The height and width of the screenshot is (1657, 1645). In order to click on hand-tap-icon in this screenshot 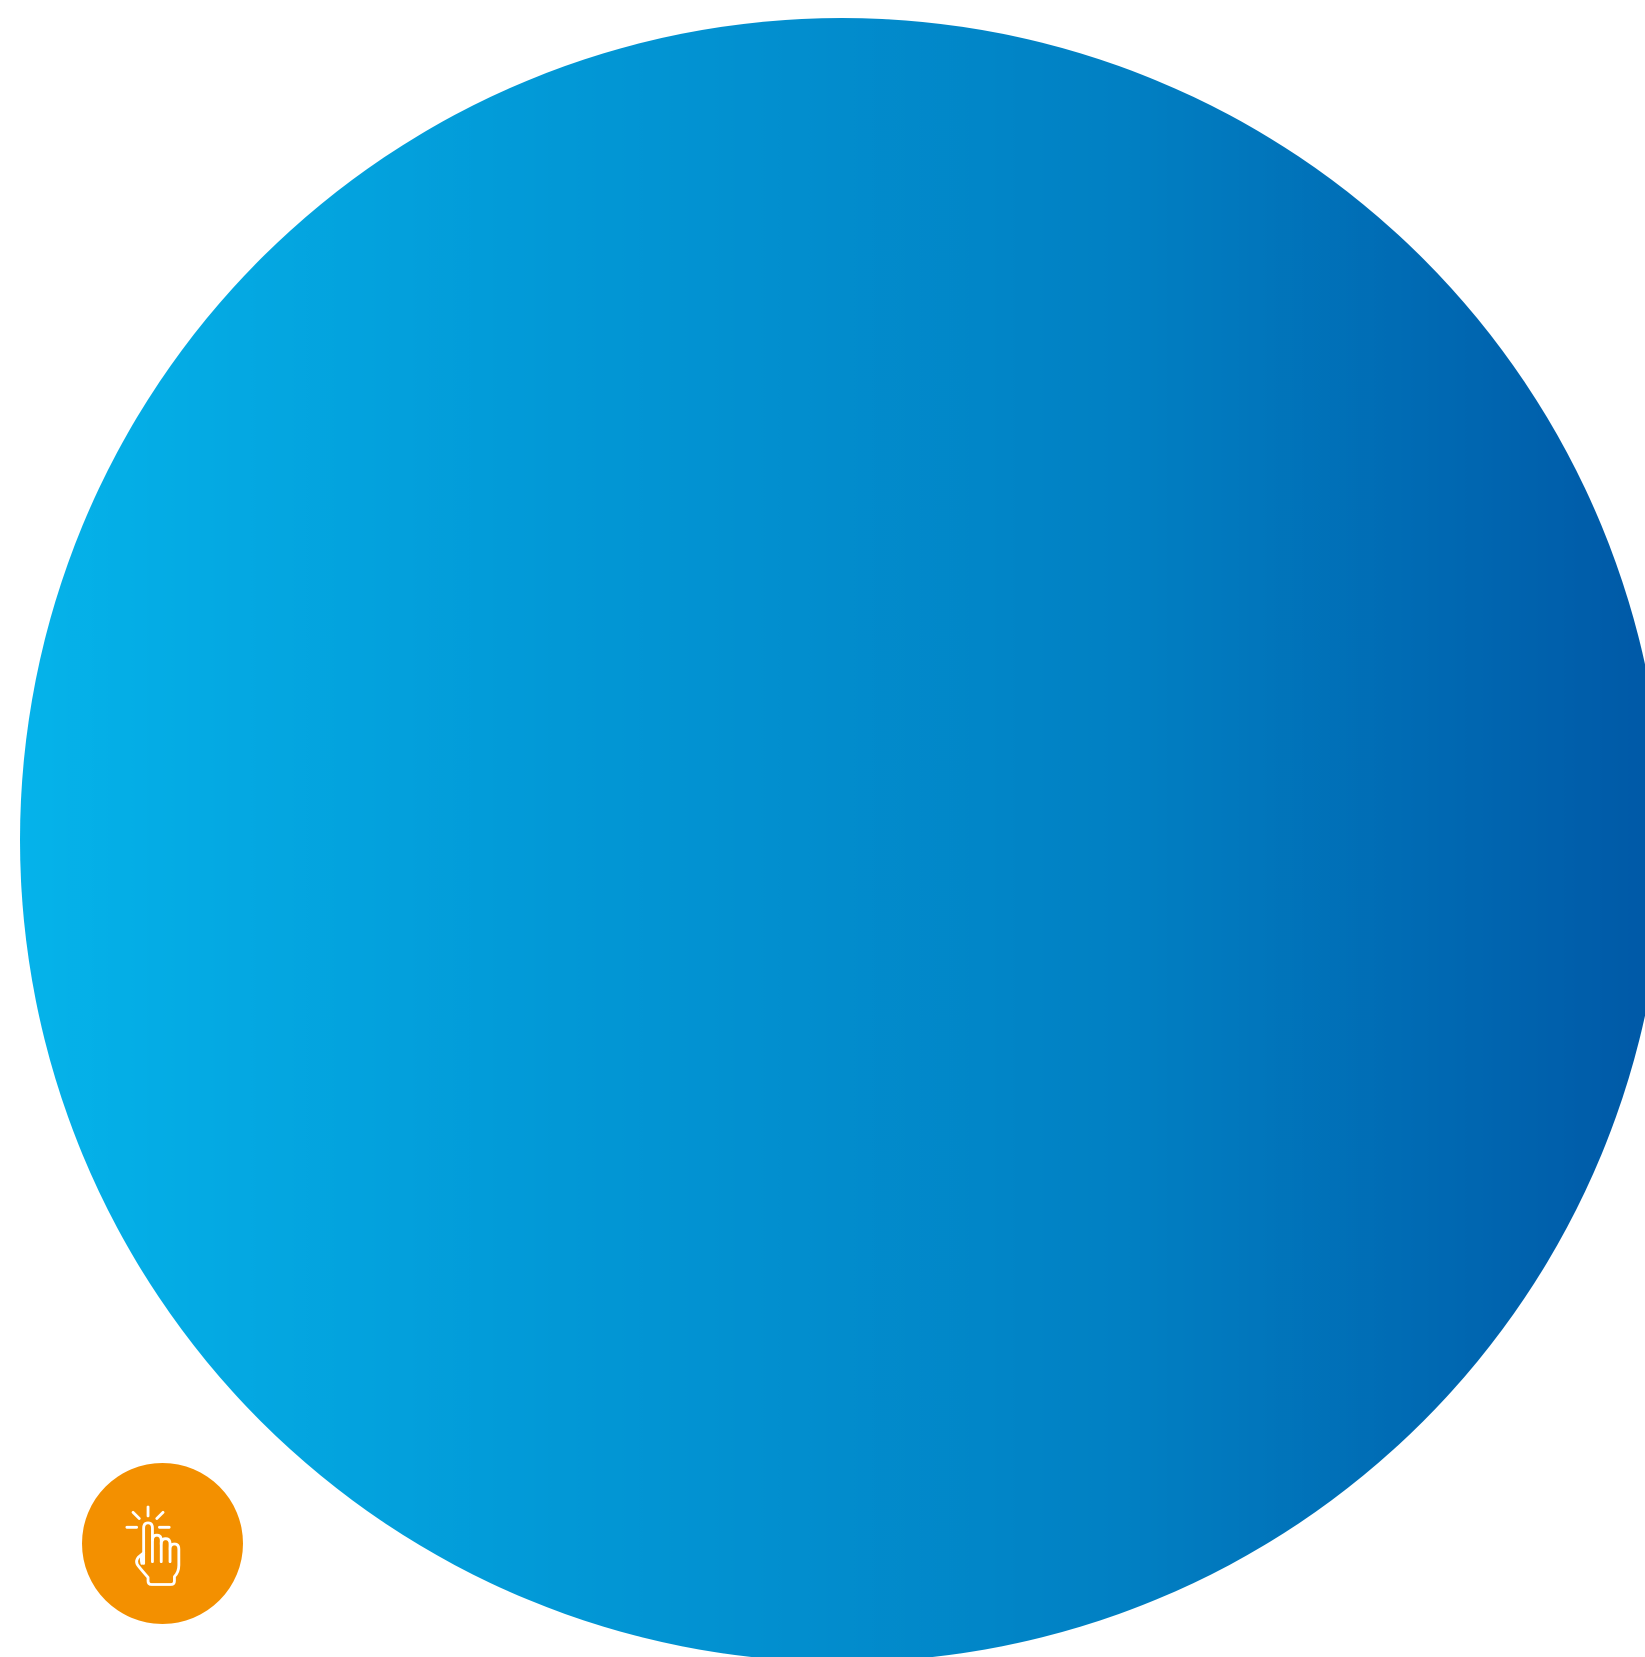, I will do `click(163, 1544)`.